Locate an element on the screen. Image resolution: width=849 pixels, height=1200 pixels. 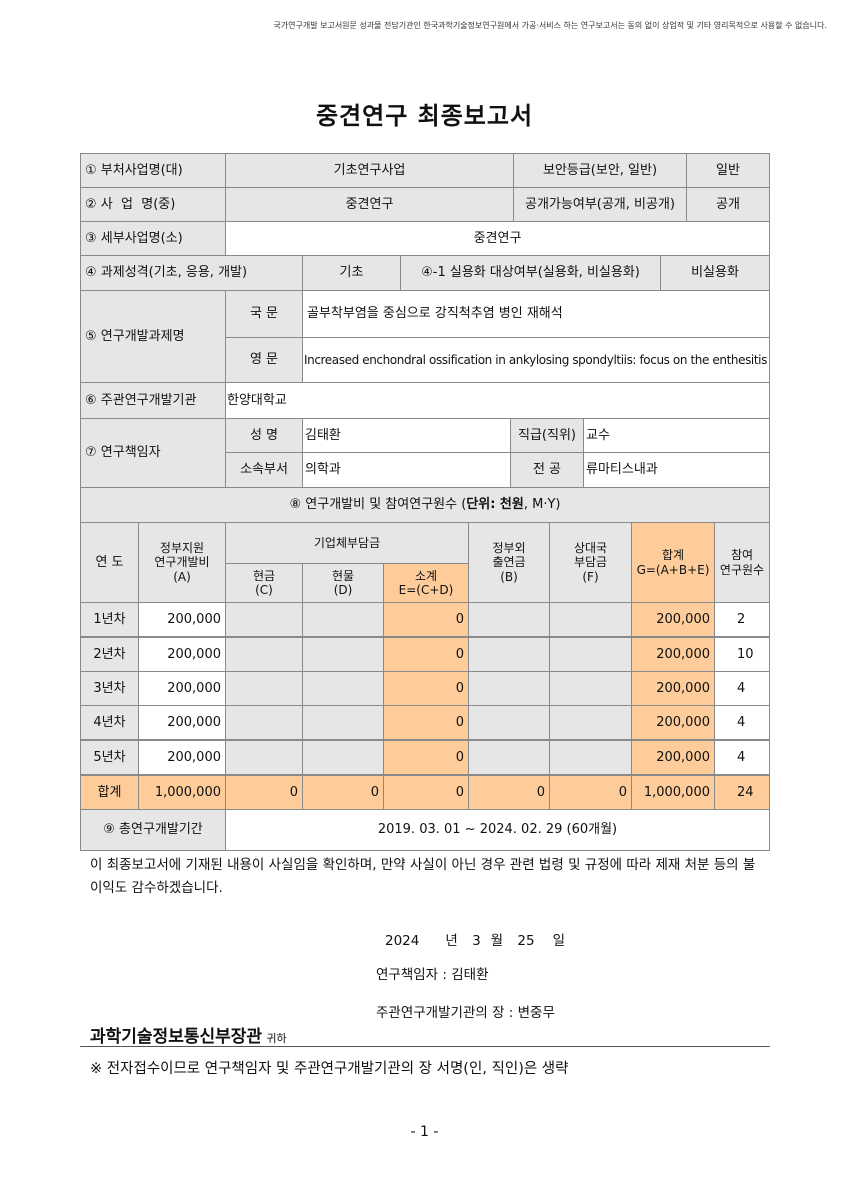
label-title-korean: 국 문 is located at coordinates (264, 314).